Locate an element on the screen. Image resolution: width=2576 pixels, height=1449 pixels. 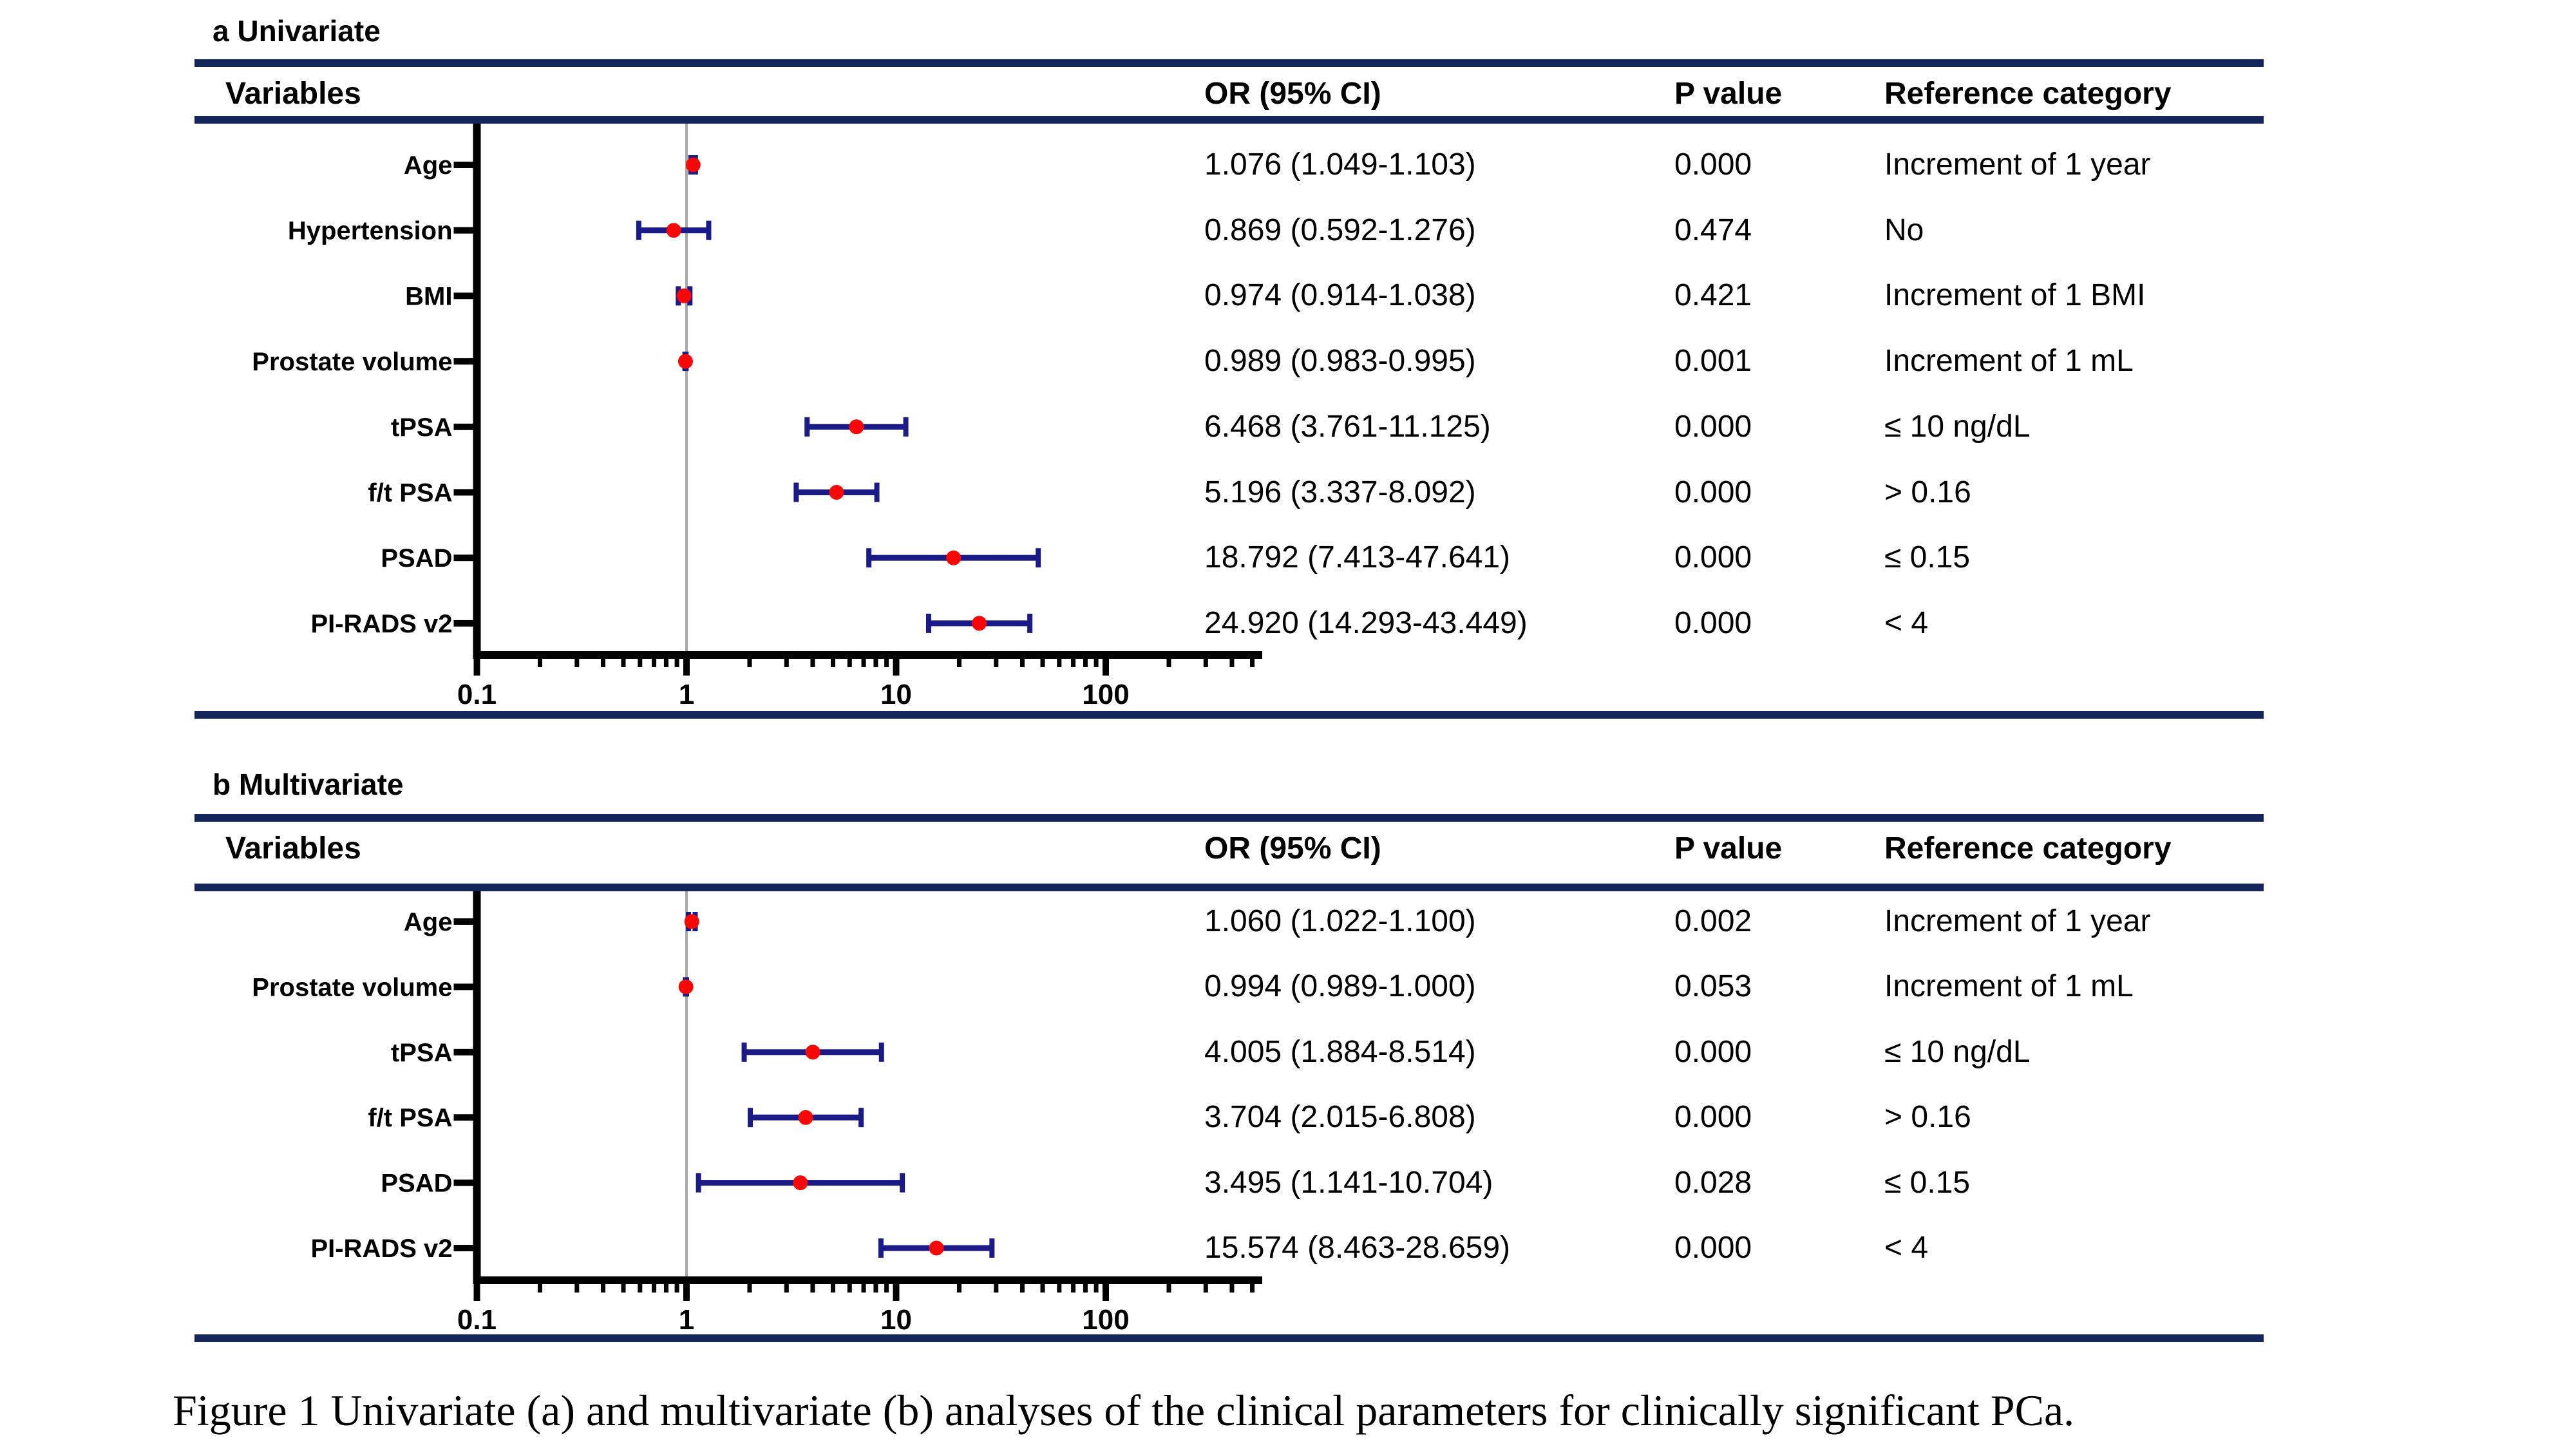
p-value-cell: 0.474 is located at coordinates (1713, 230).